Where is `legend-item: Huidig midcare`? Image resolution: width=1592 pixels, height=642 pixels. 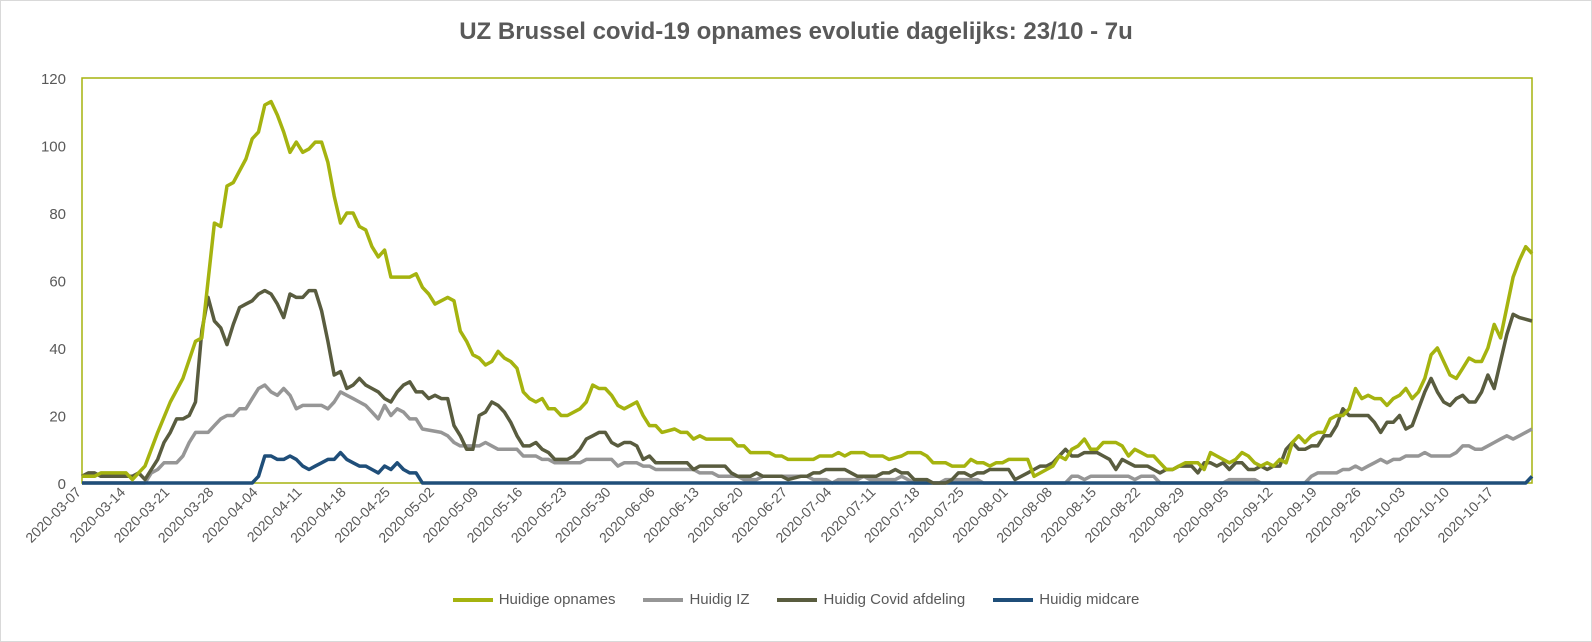 legend-item: Huidig midcare is located at coordinates (1066, 599).